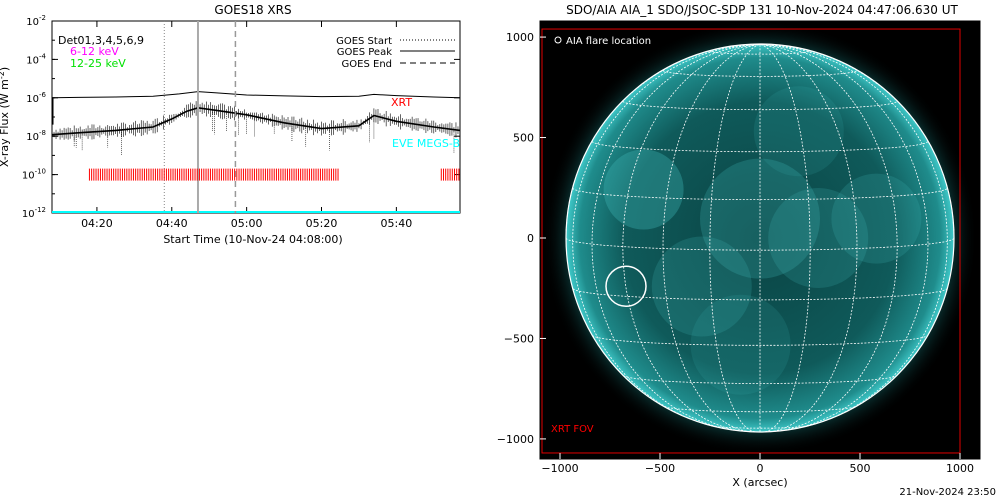  What do you see at coordinates (515, 439) in the screenshot?
I see `aia-y-tick-label: −1000` at bounding box center [515, 439].